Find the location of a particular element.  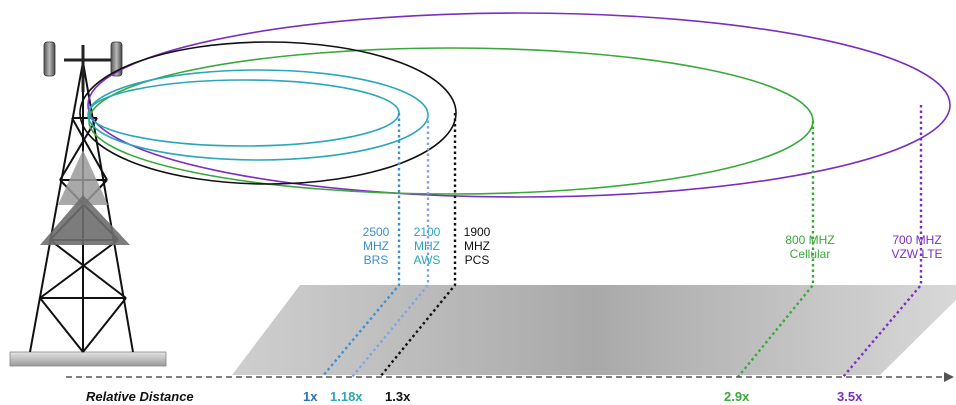

drop-line-1900 is located at coordinates (418, 245).